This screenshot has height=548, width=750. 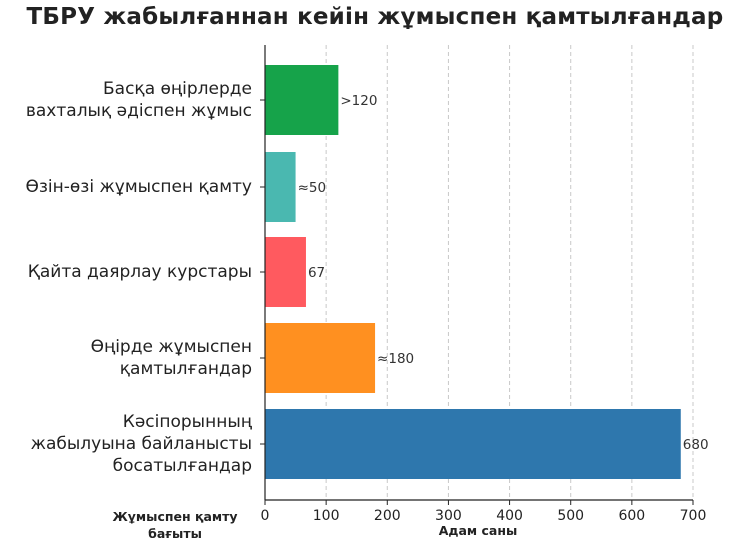 What do you see at coordinates (265, 516) in the screenshot?
I see `x-tick-label: 0` at bounding box center [265, 516].